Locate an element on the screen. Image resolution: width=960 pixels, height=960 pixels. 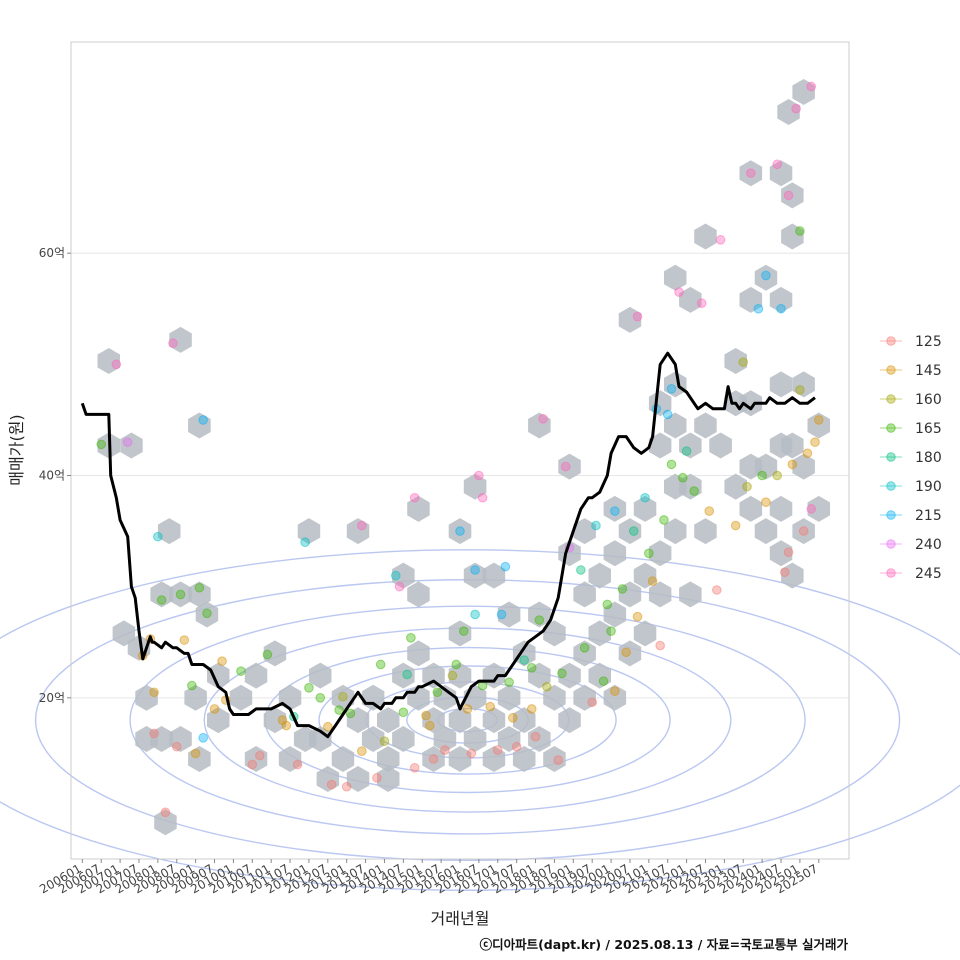
legend-label: 145 is located at coordinates (928, 371).